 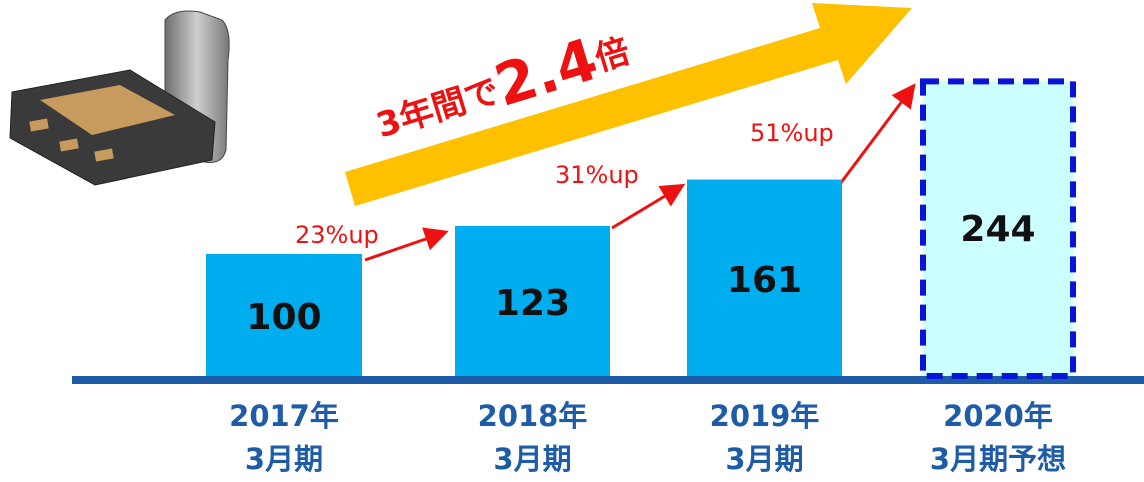 I want to click on x-tick-label: 2017年, so click(x=284, y=416).